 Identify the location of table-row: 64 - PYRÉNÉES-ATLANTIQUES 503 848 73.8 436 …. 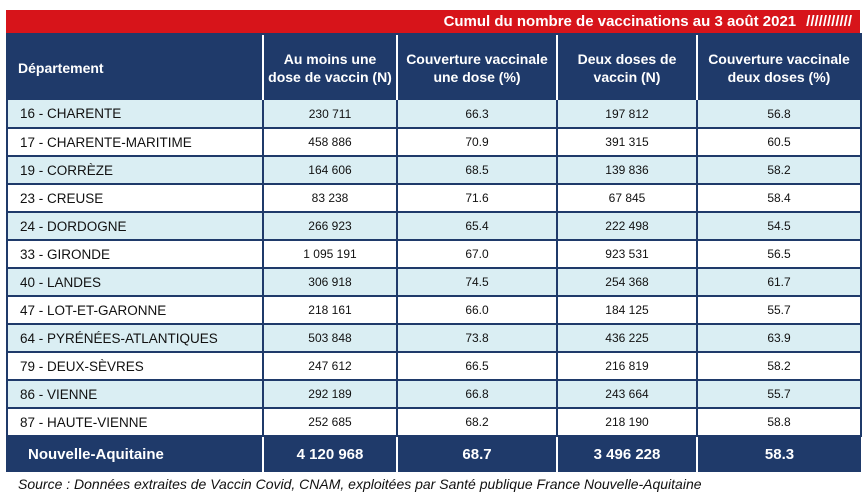
(434, 338).